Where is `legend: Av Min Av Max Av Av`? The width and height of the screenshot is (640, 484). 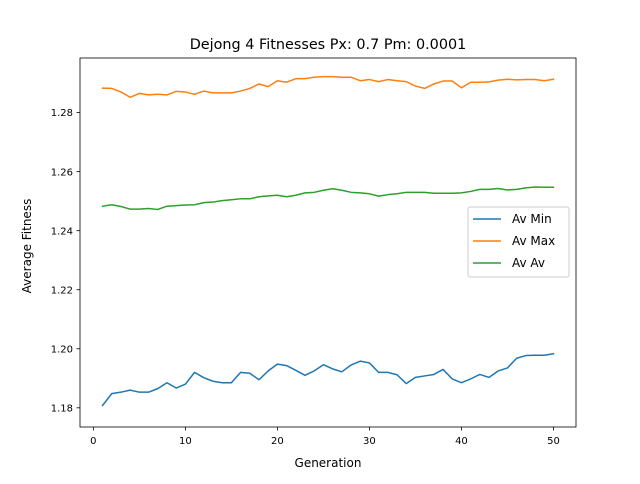
legend: Av Min Av Max Av Av is located at coordinates (518, 242).